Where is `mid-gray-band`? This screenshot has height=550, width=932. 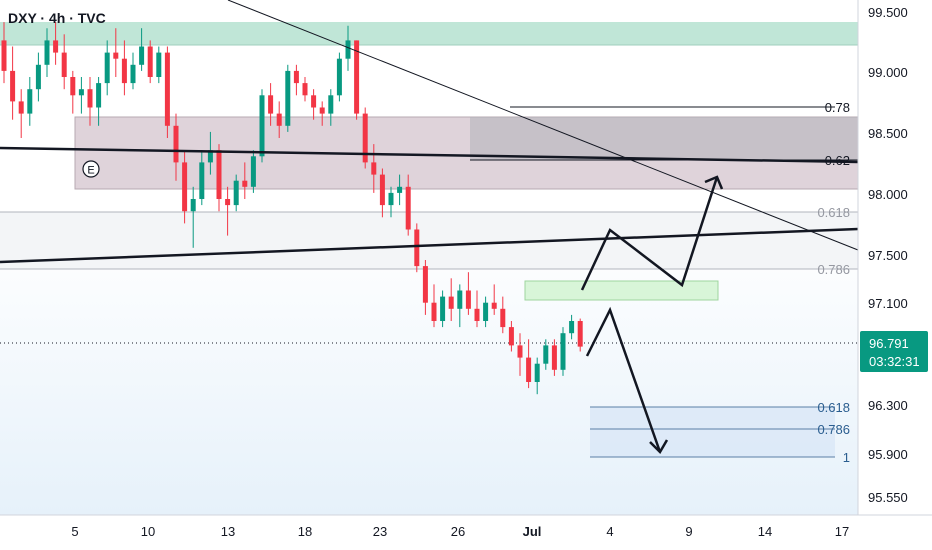
mid-gray-band is located at coordinates (429, 240).